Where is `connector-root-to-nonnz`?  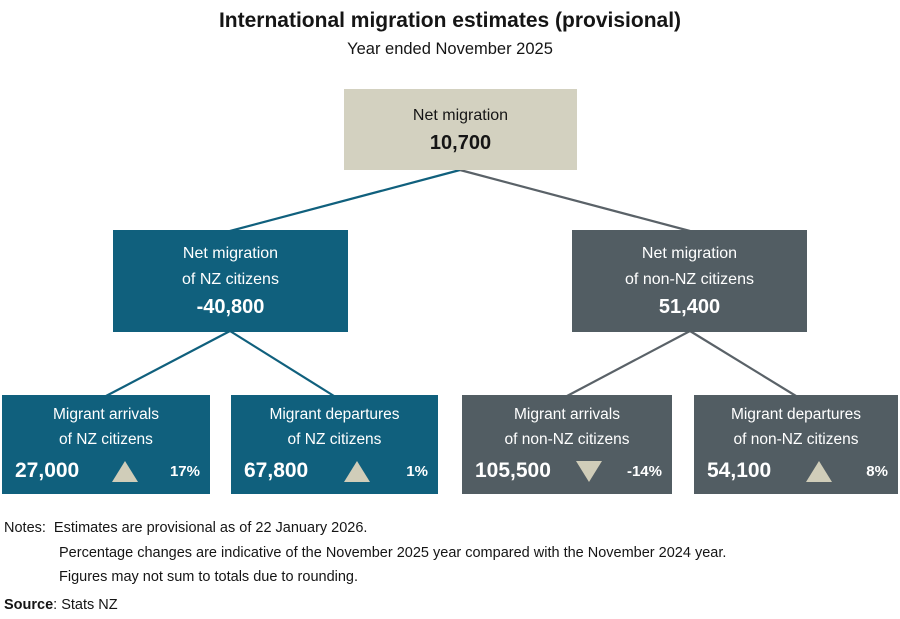 connector-root-to-nonnz is located at coordinates (575, 200).